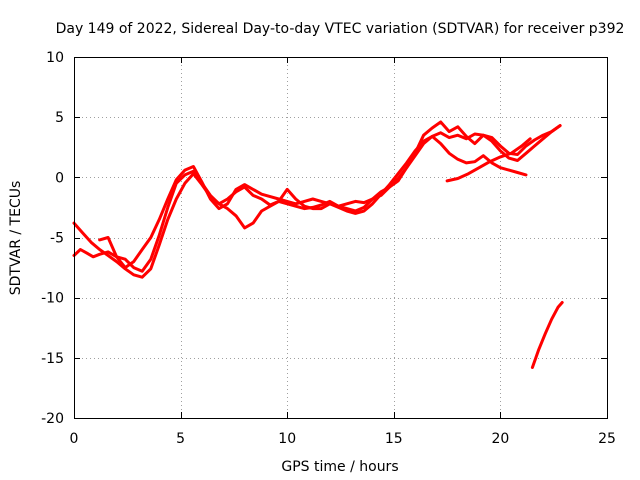 The image size is (640, 480). What do you see at coordinates (74, 439) in the screenshot?
I see `x-tick-label: 0` at bounding box center [74, 439].